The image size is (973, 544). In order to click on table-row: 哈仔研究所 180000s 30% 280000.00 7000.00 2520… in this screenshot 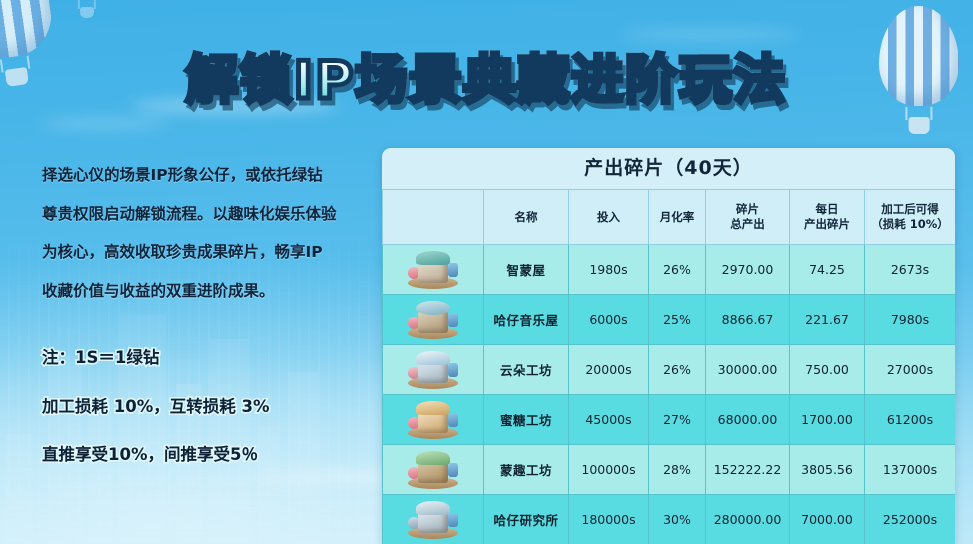, I will do `click(668, 519)`.